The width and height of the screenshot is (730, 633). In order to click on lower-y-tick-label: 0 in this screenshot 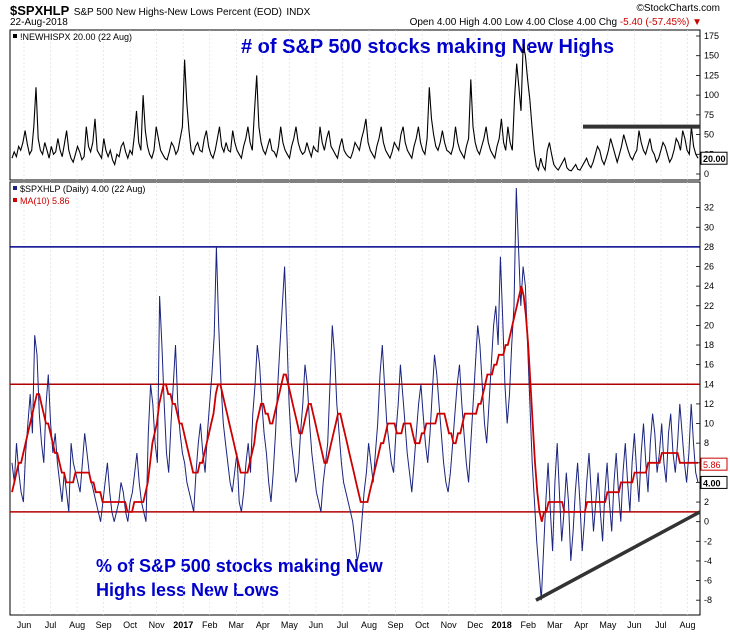, I will do `click(706, 522)`.